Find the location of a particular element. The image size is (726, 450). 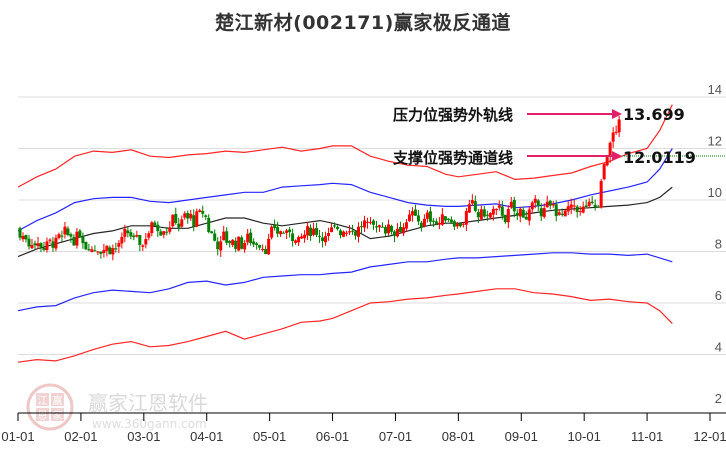

upper-band-label: 压力位强势外轨线 is located at coordinates (453, 115).